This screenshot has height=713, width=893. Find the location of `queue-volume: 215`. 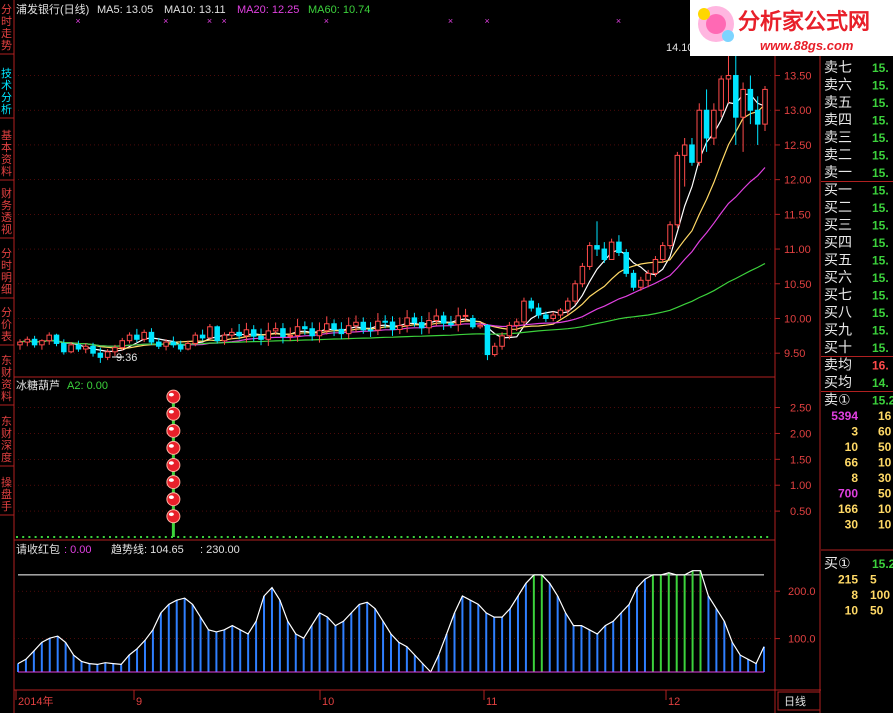

queue-volume: 215 is located at coordinates (848, 580).